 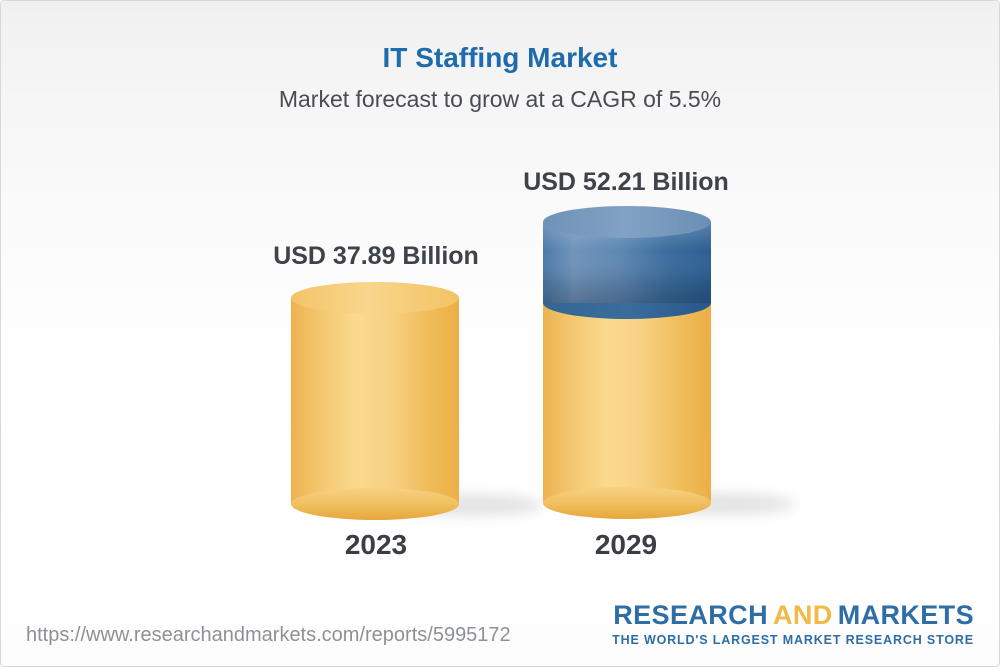 I want to click on logo-word-and: AND, so click(x=802, y=615).